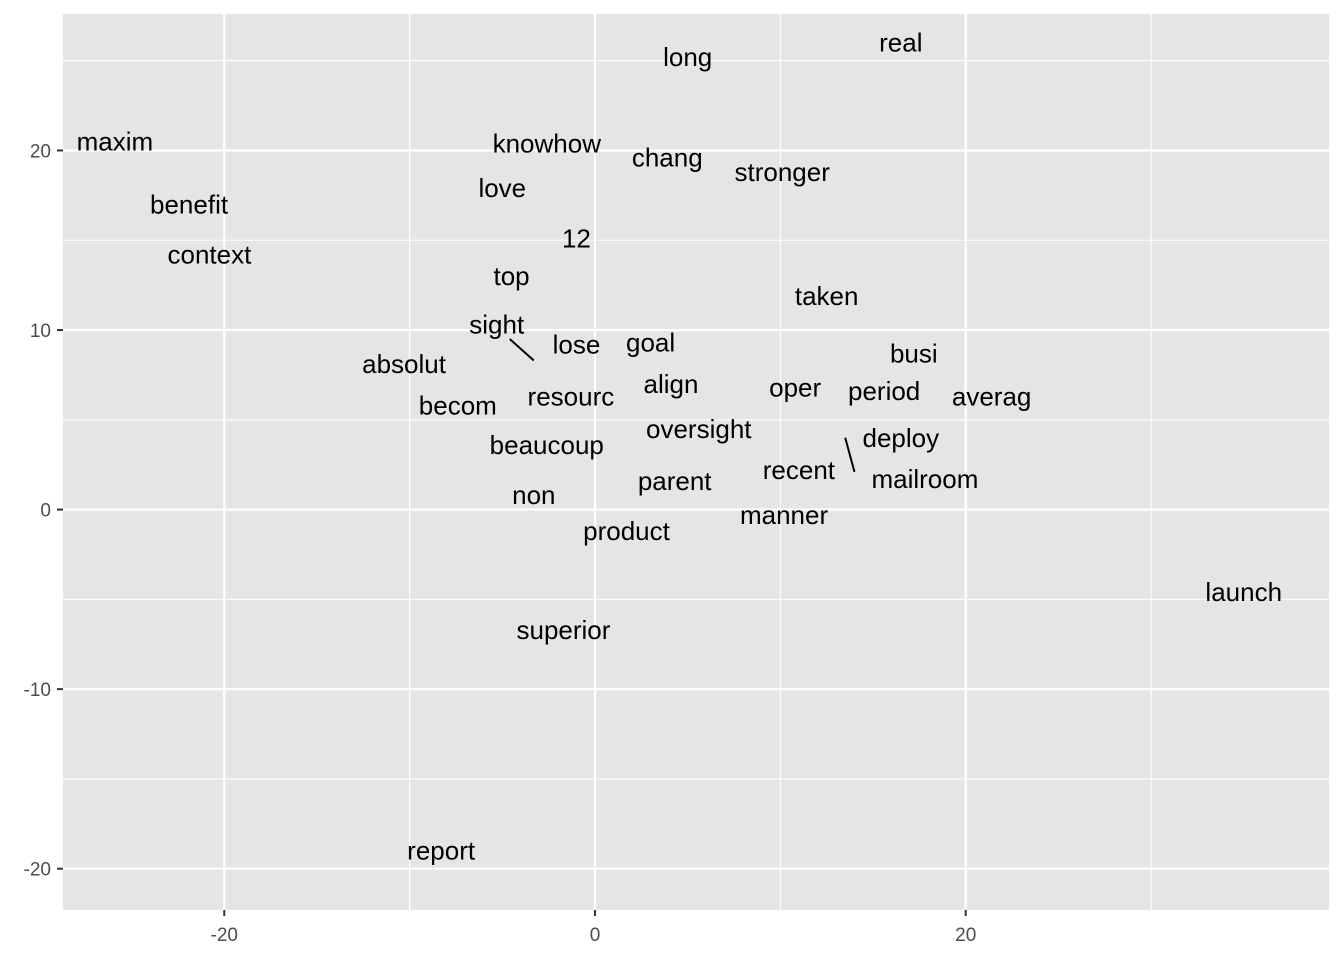 The height and width of the screenshot is (960, 1344). I want to click on y-axis: -20 -10 0 10 20, so click(43, 511).